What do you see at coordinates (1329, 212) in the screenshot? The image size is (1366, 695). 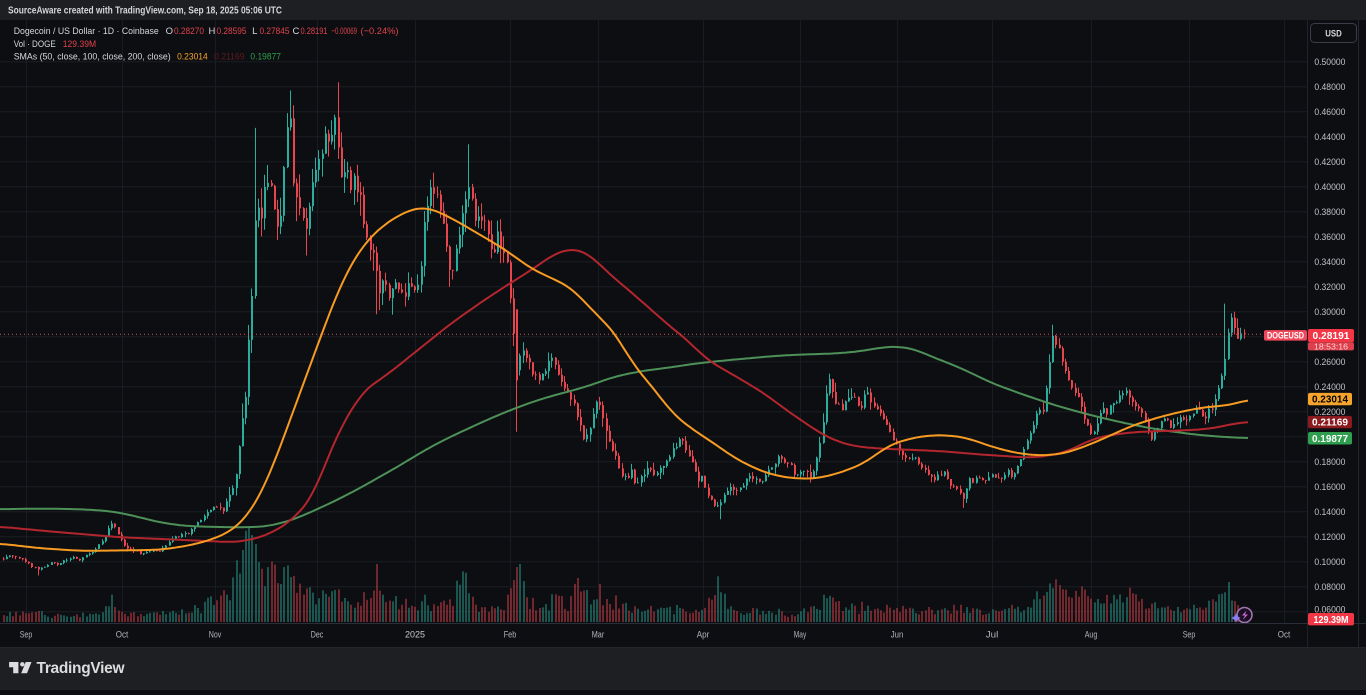 I see `svg-text: 0.38000` at bounding box center [1329, 212].